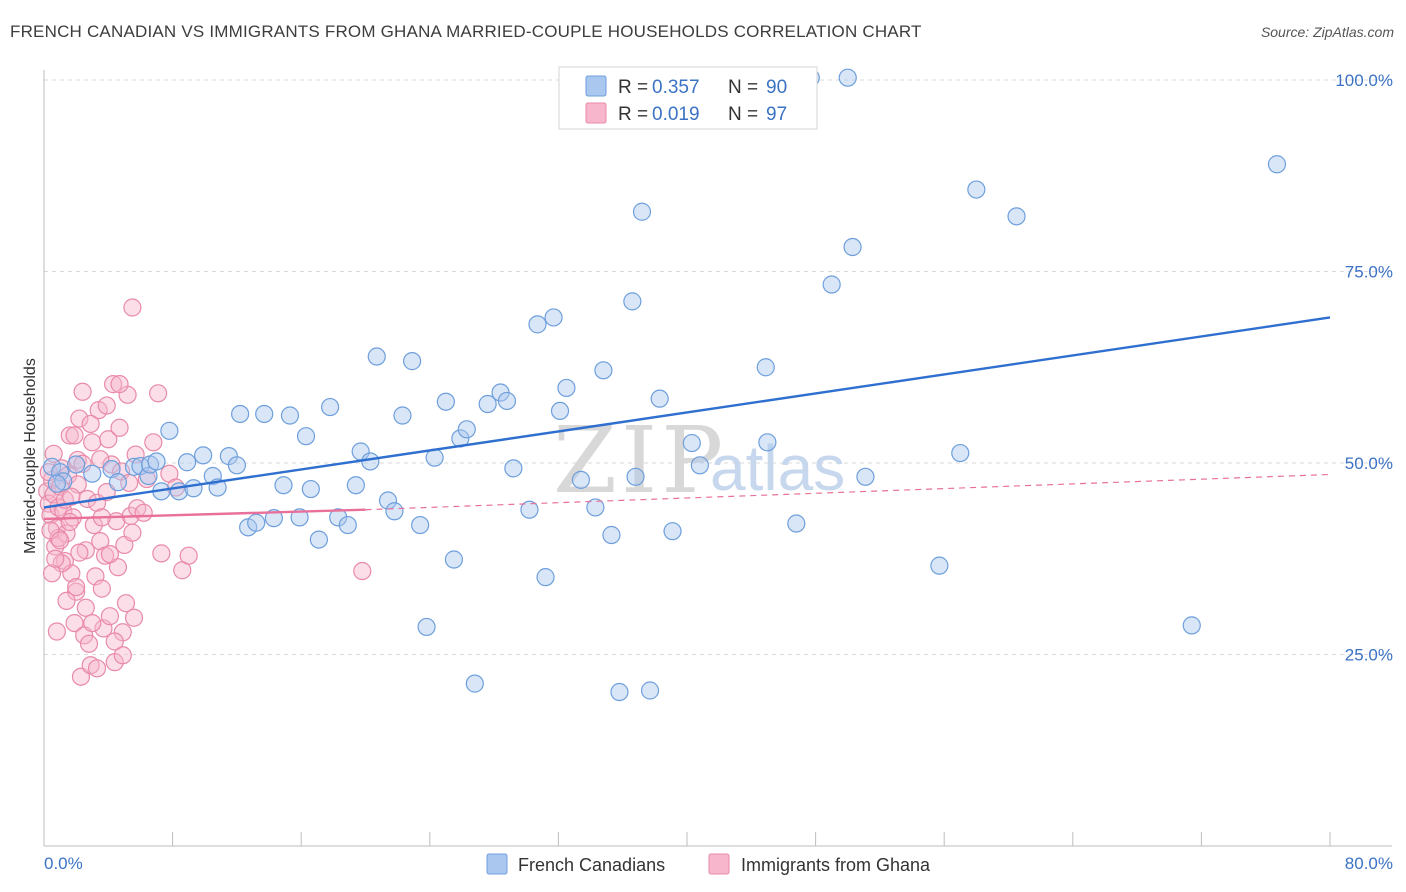  Describe the element at coordinates (687, 839) in the screenshot. I see `x-ticks` at that location.